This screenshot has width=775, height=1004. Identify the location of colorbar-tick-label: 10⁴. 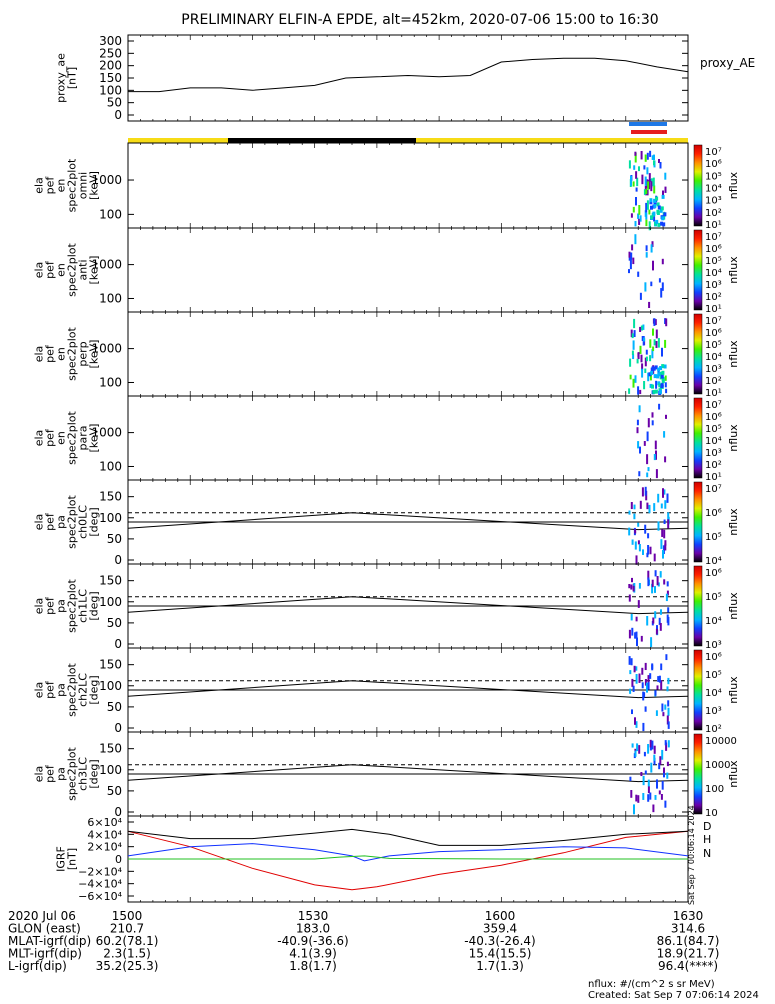
(713, 621).